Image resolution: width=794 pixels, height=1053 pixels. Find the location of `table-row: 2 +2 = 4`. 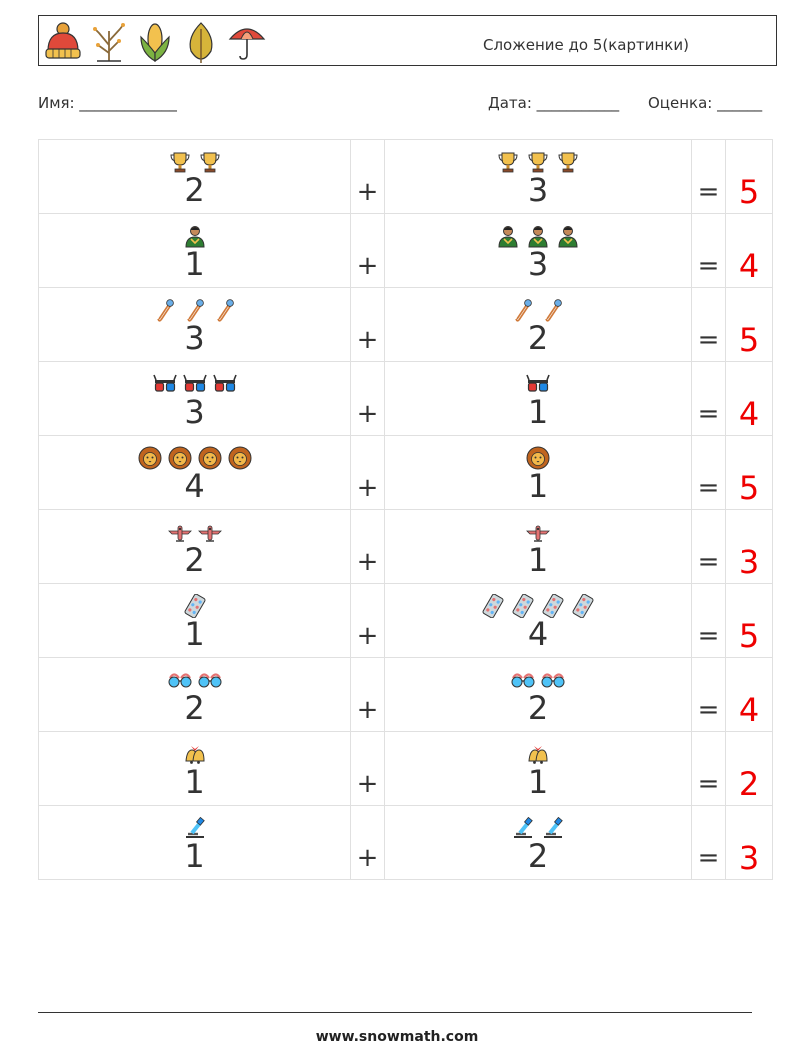

table-row: 2 +2 = 4 is located at coordinates (405, 694).